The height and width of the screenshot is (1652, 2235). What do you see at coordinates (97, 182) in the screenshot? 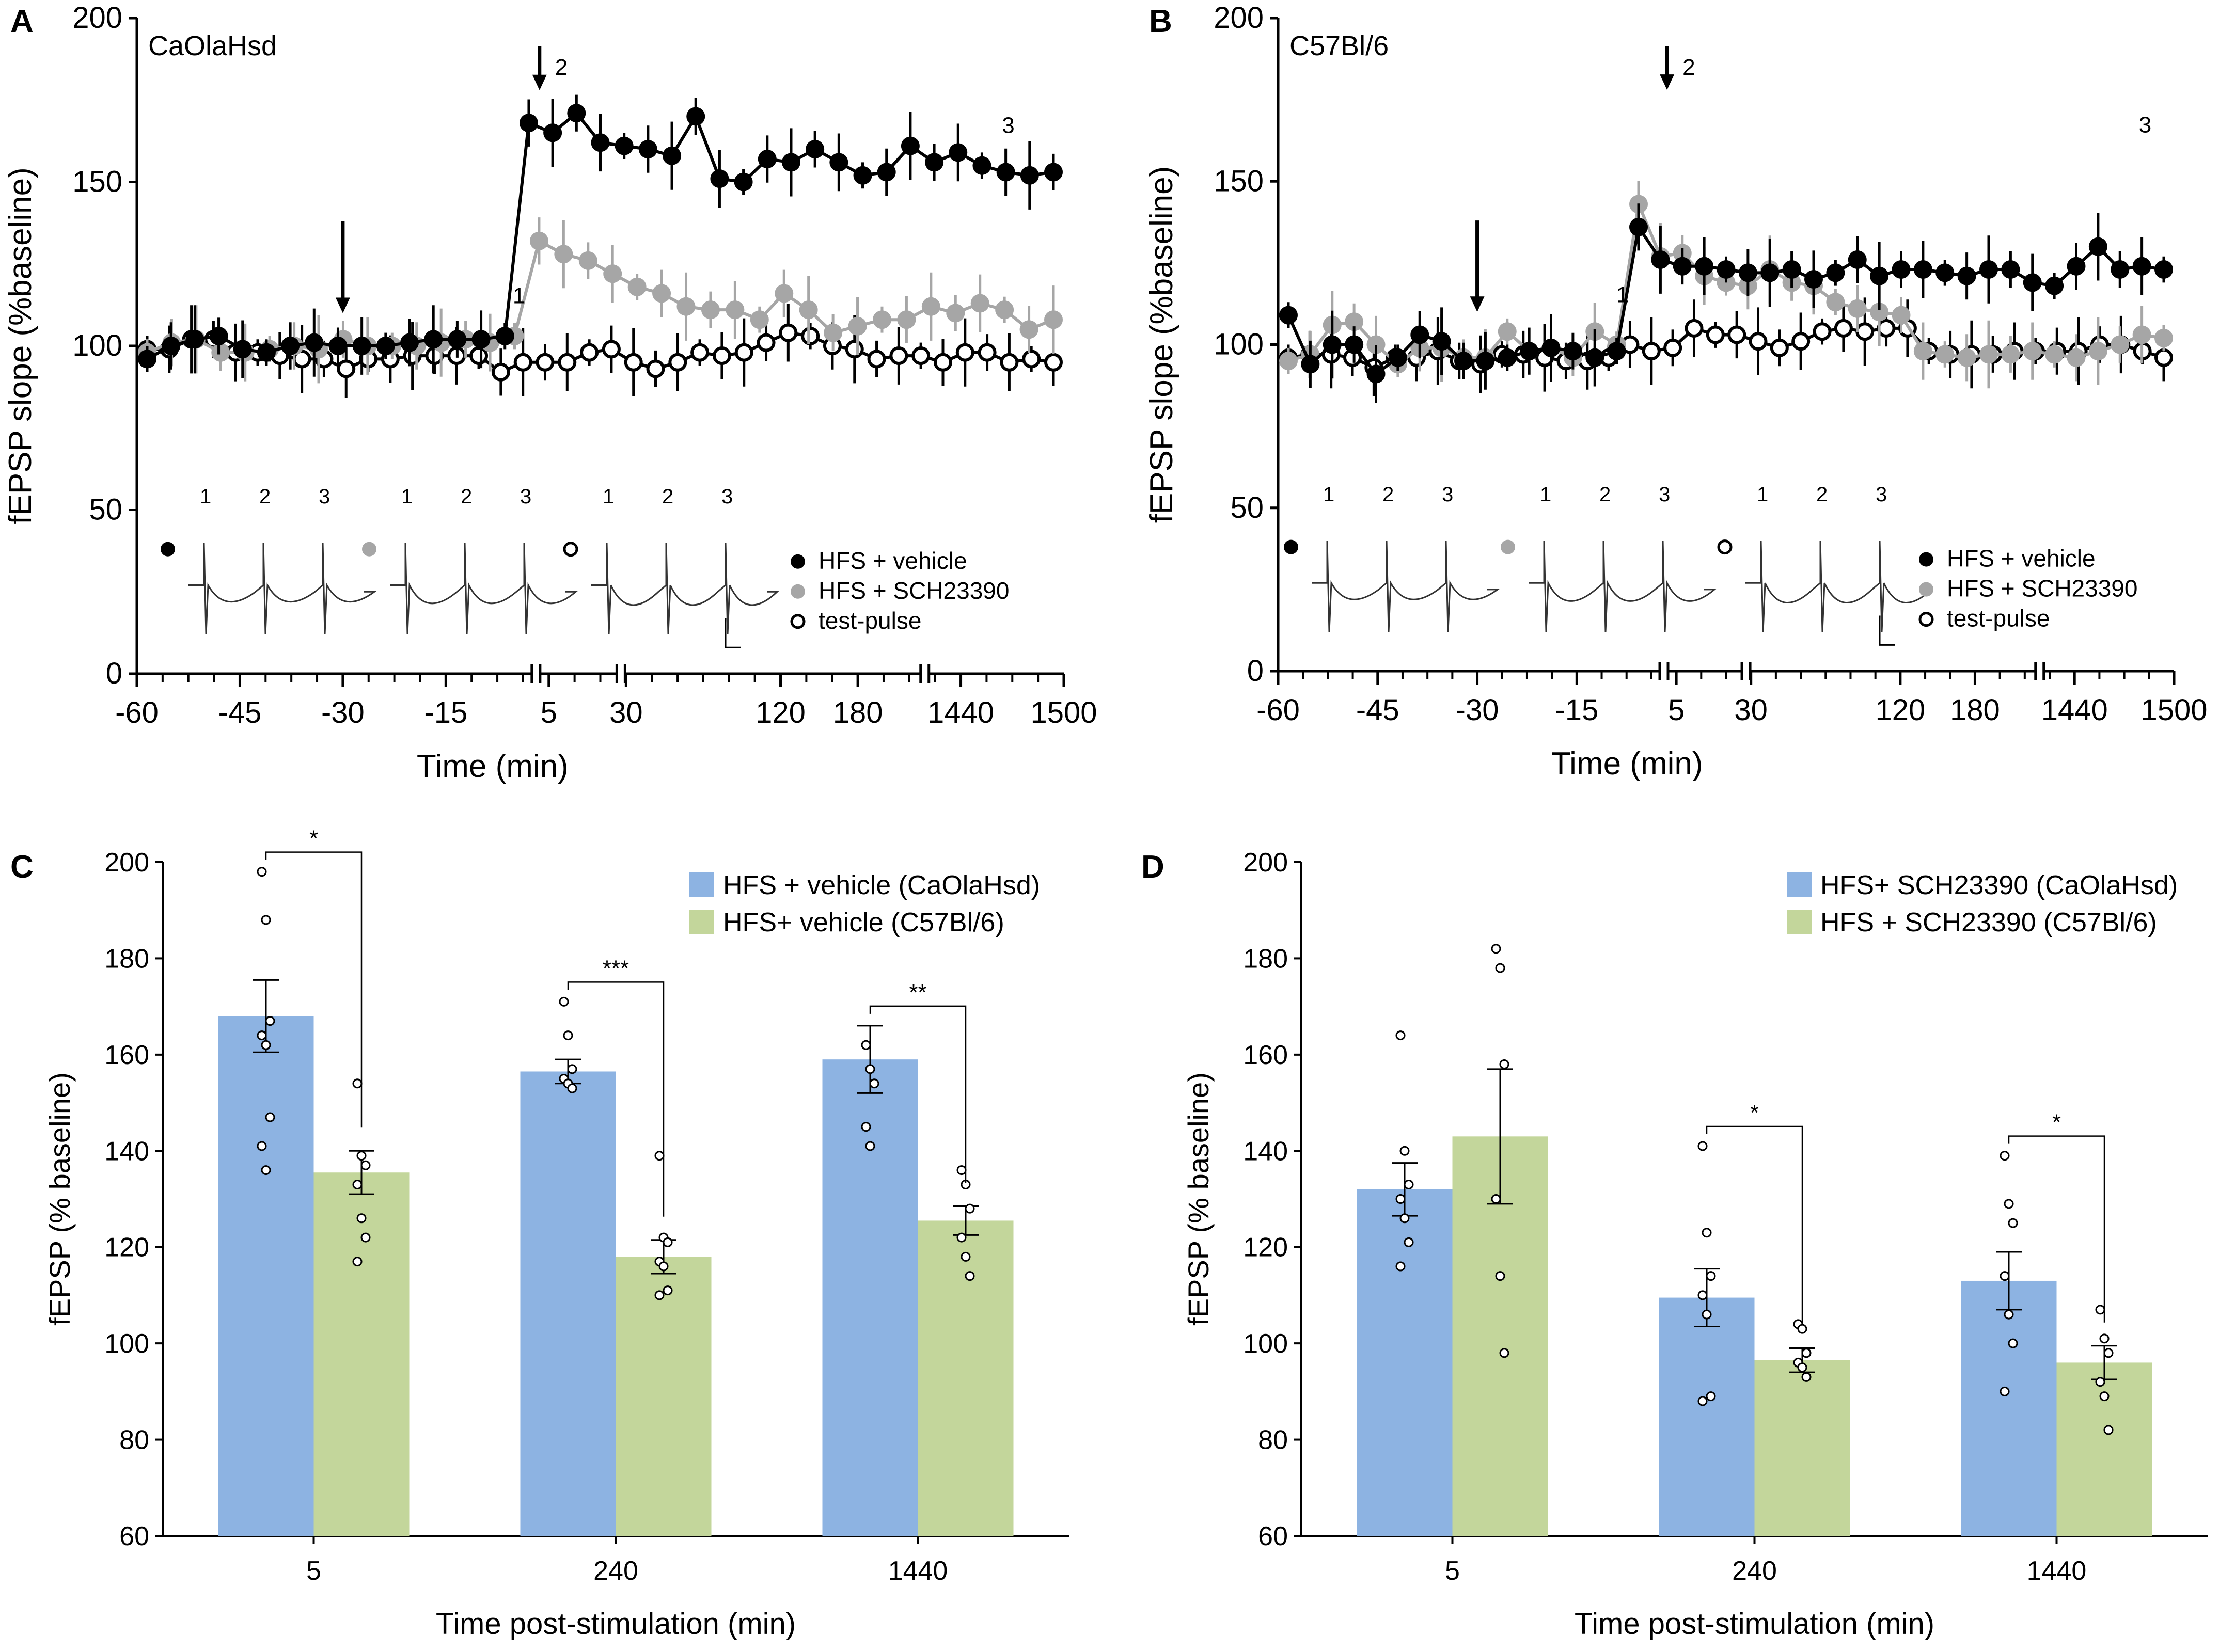
I see `y-tick-label: 150` at bounding box center [97, 182].